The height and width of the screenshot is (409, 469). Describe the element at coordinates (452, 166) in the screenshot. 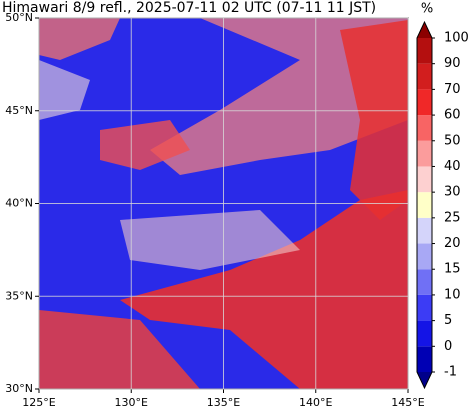

I see `colorbar-label: 40` at that location.